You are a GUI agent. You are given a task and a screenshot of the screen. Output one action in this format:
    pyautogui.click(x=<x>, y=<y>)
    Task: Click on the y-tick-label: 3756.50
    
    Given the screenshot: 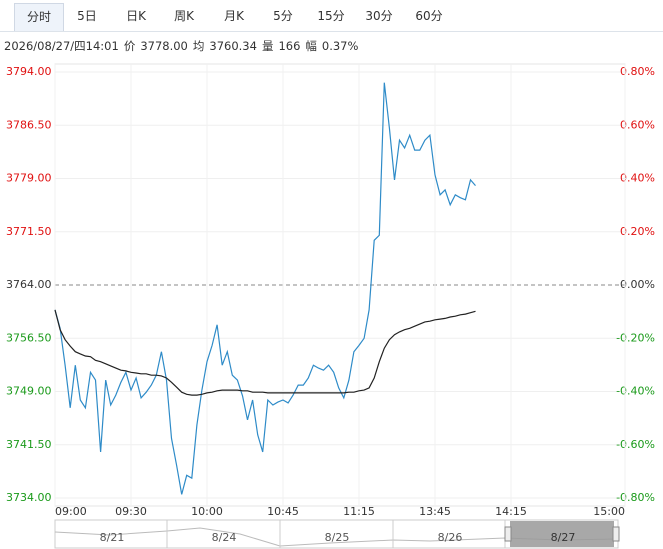 What is the action you would take?
    pyautogui.click(x=29, y=337)
    